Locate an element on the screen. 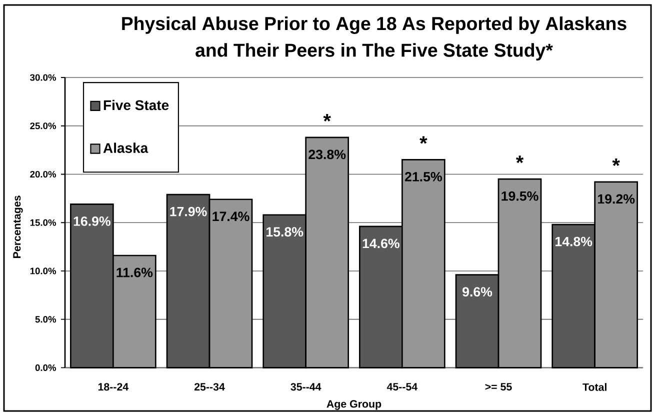  data-label: 23.8% is located at coordinates (327, 155).